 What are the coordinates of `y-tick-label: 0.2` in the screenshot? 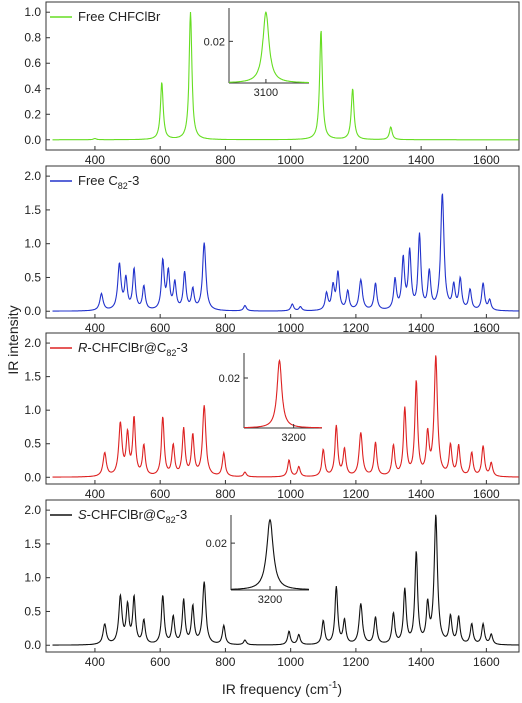 It's located at (32, 114).